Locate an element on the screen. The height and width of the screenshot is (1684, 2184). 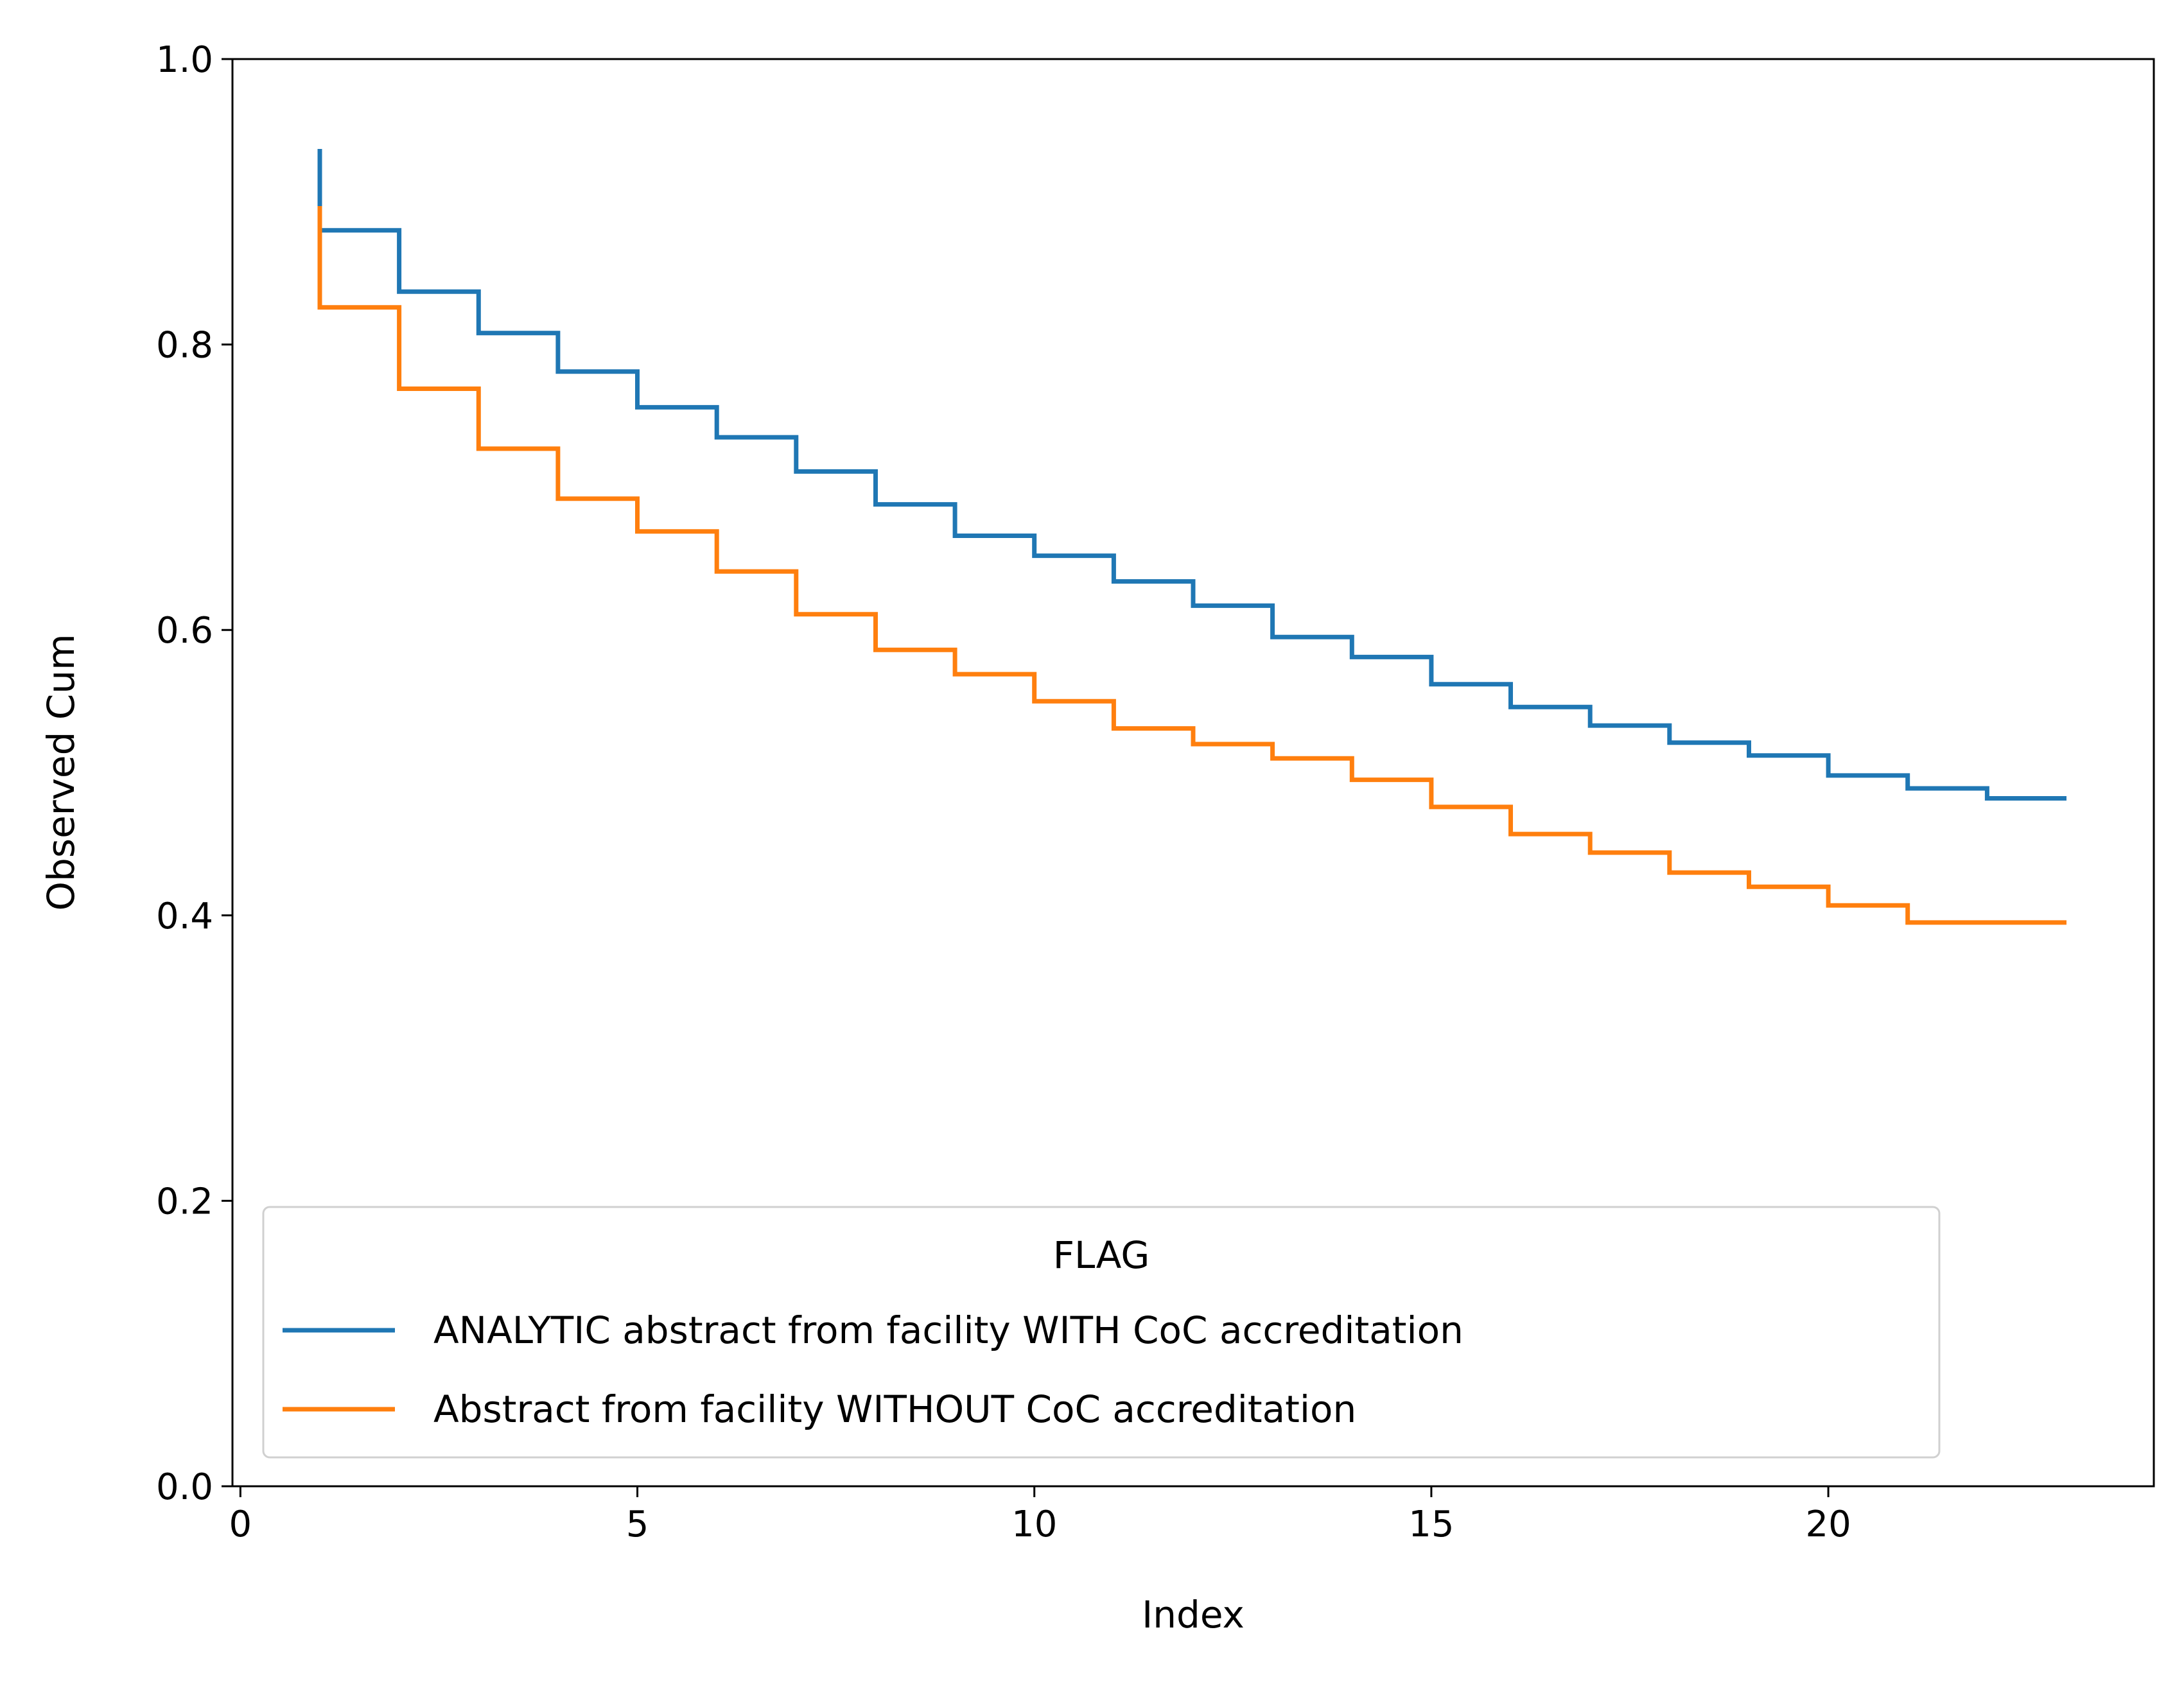
legend-box is located at coordinates (1101, 1332).